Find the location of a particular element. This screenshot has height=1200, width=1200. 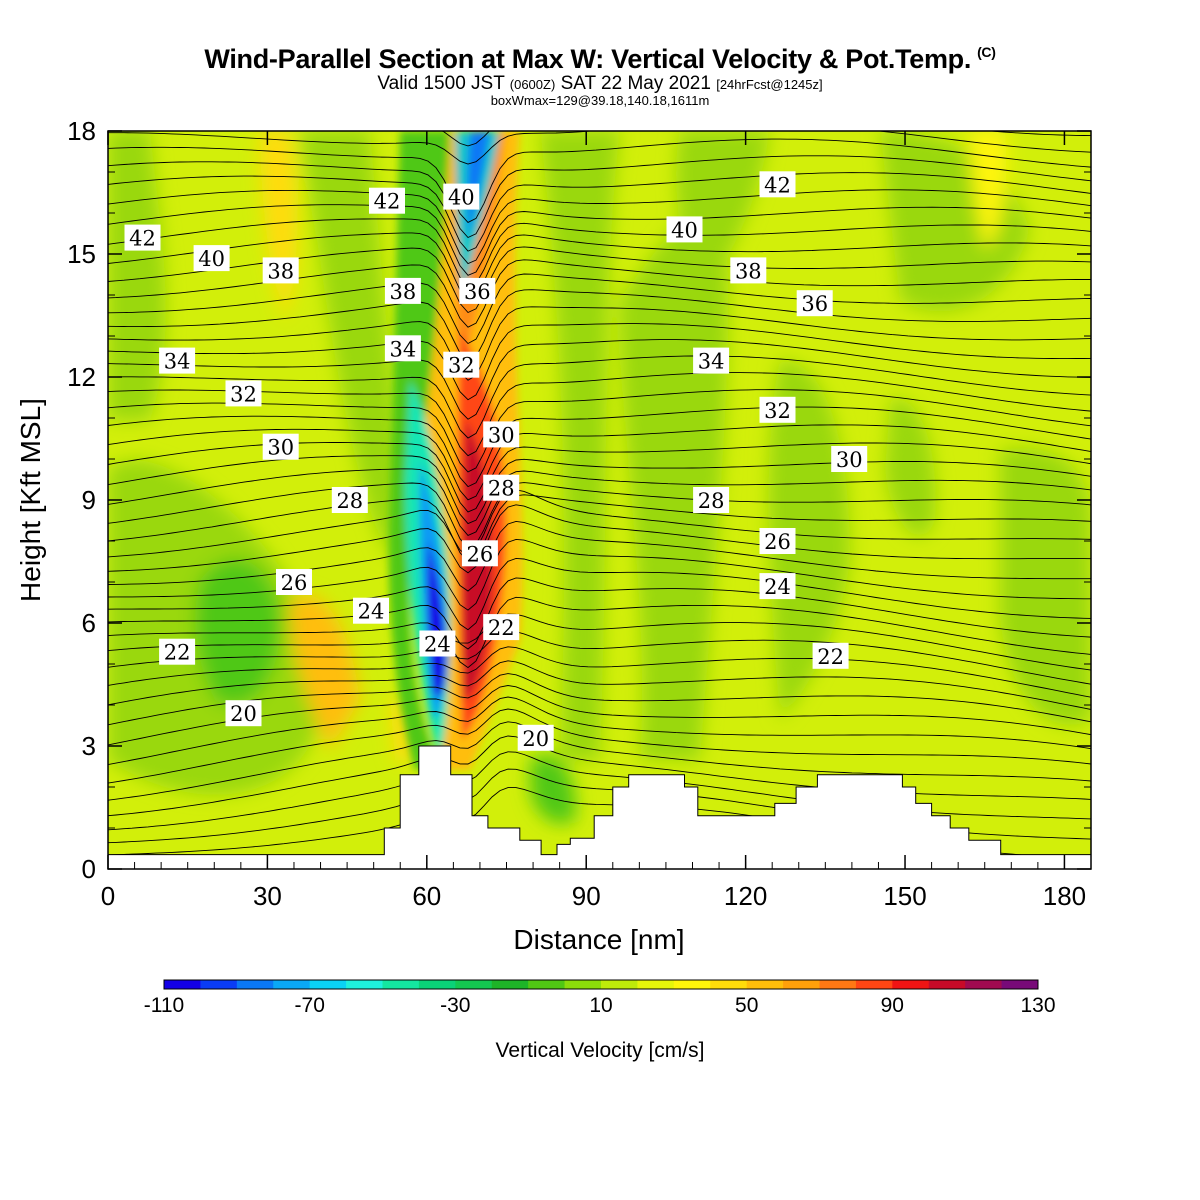

x-tick-label: 60 is located at coordinates (426, 896).